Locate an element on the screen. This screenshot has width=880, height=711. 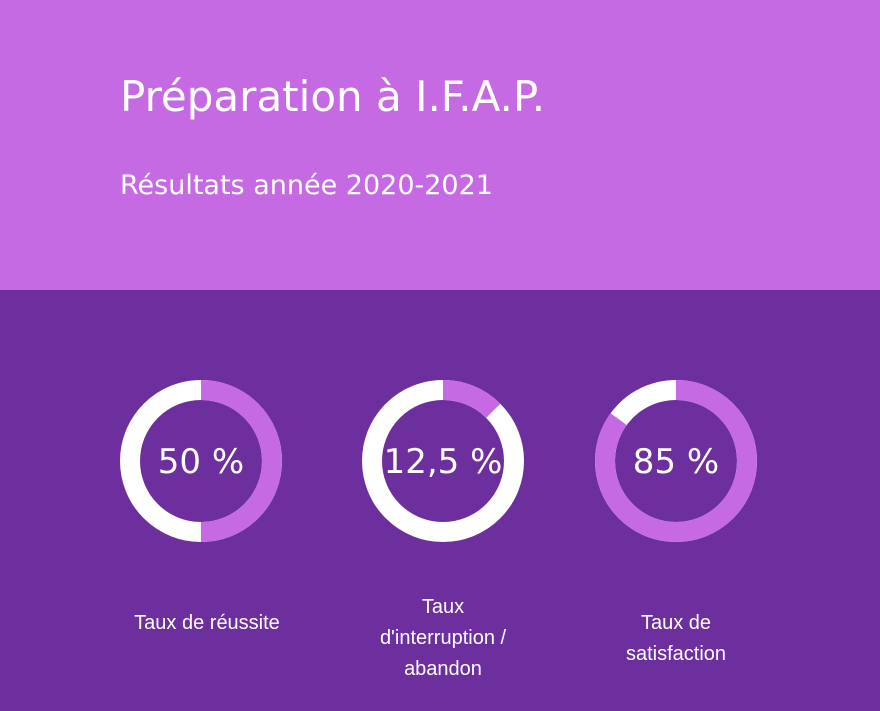
stat-label-line: Taux de réussite is located at coordinates (207, 623).